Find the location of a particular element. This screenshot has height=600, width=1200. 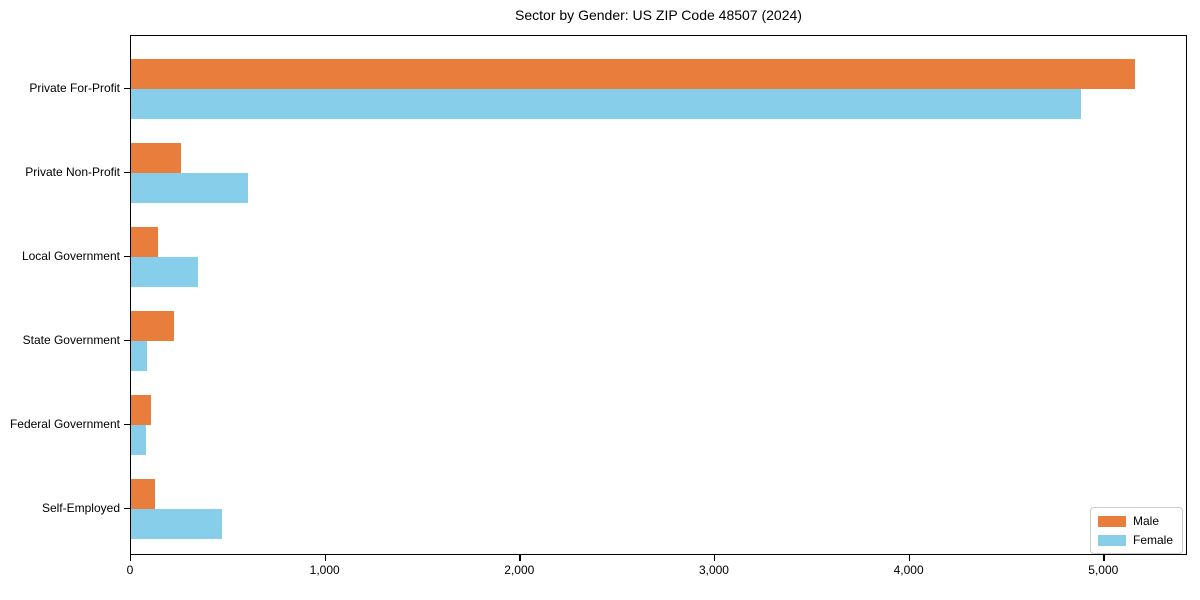

legend-label: Male is located at coordinates (1146, 521).